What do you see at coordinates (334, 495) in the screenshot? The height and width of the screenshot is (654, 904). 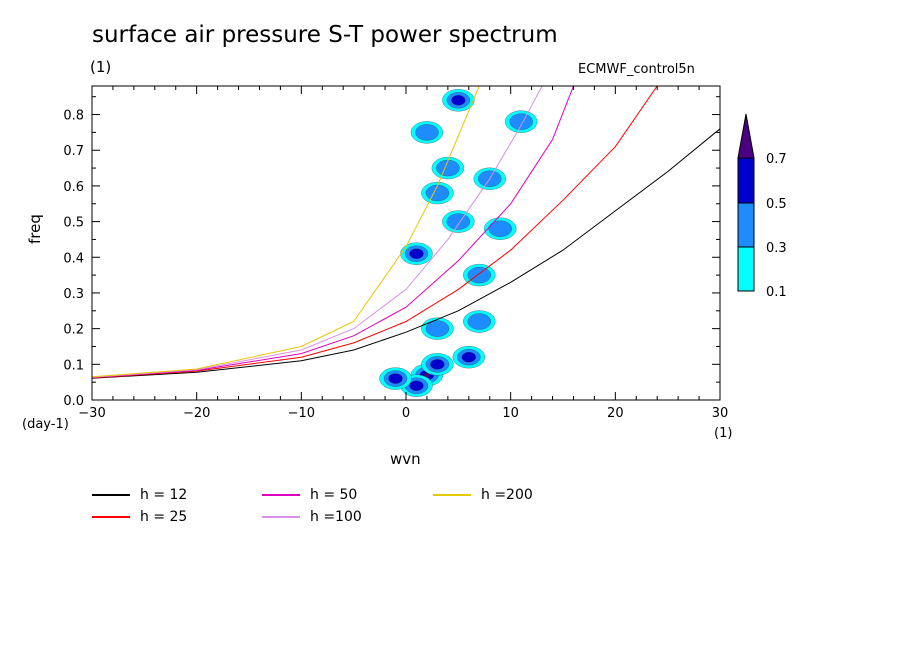 I see `legend-label: h = 50` at bounding box center [334, 495].